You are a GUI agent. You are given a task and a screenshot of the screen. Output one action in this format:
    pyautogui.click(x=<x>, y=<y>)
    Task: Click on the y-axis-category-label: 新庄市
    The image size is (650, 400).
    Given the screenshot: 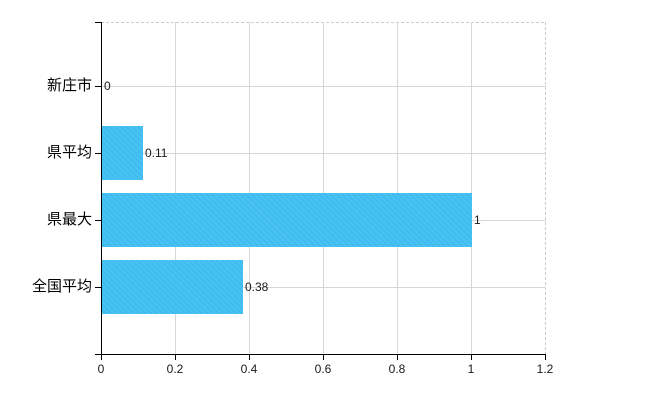 What is the action you would take?
    pyautogui.click(x=69, y=85)
    